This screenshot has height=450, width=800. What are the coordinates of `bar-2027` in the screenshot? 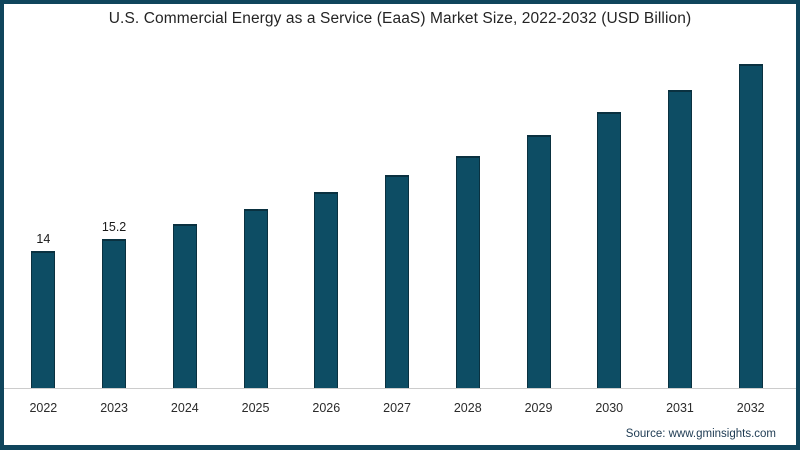 It's located at (397, 281).